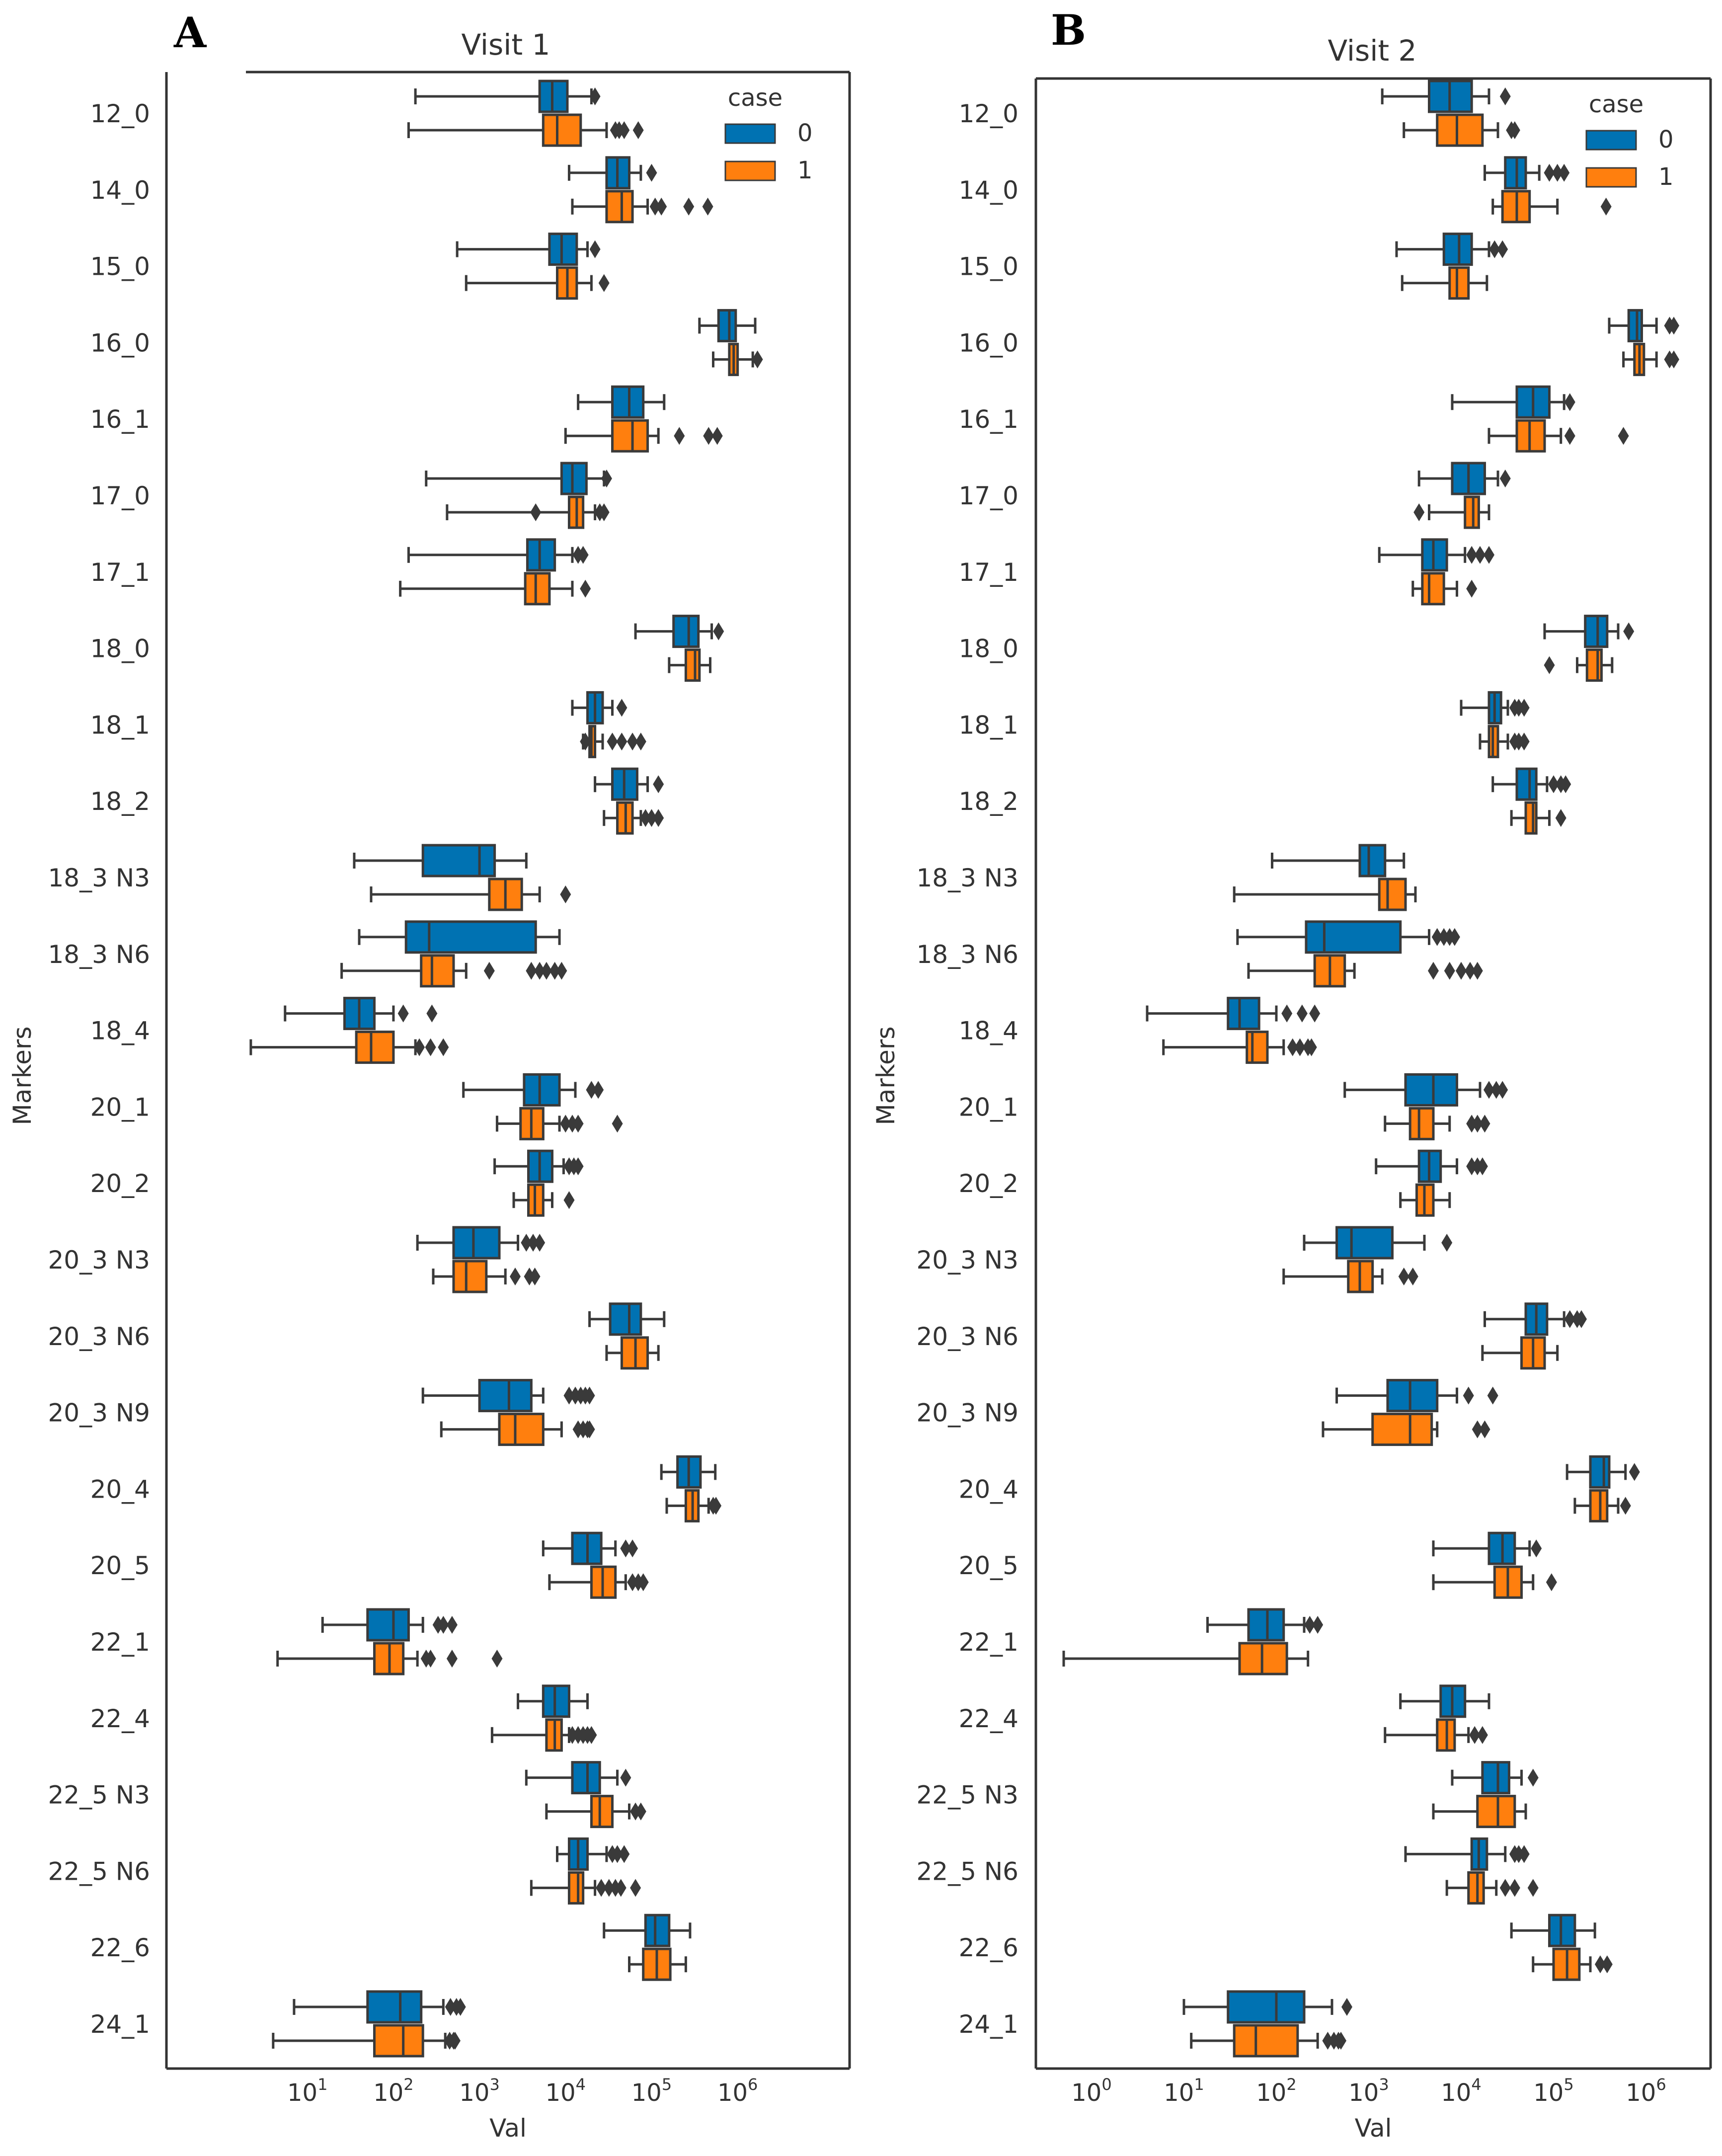 This screenshot has width=1722, height=2156. What do you see at coordinates (99, 954) in the screenshot?
I see `y-tick-label: 18_3 N6` at bounding box center [99, 954].